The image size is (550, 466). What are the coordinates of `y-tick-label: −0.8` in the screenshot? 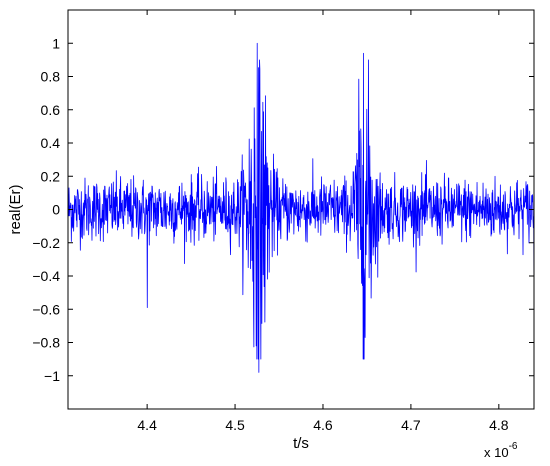 It's located at (46, 343).